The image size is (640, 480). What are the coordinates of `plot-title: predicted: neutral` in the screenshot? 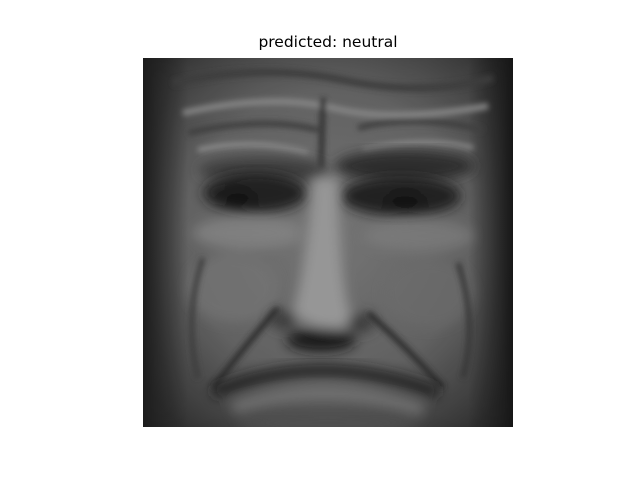 It's located at (328, 42).